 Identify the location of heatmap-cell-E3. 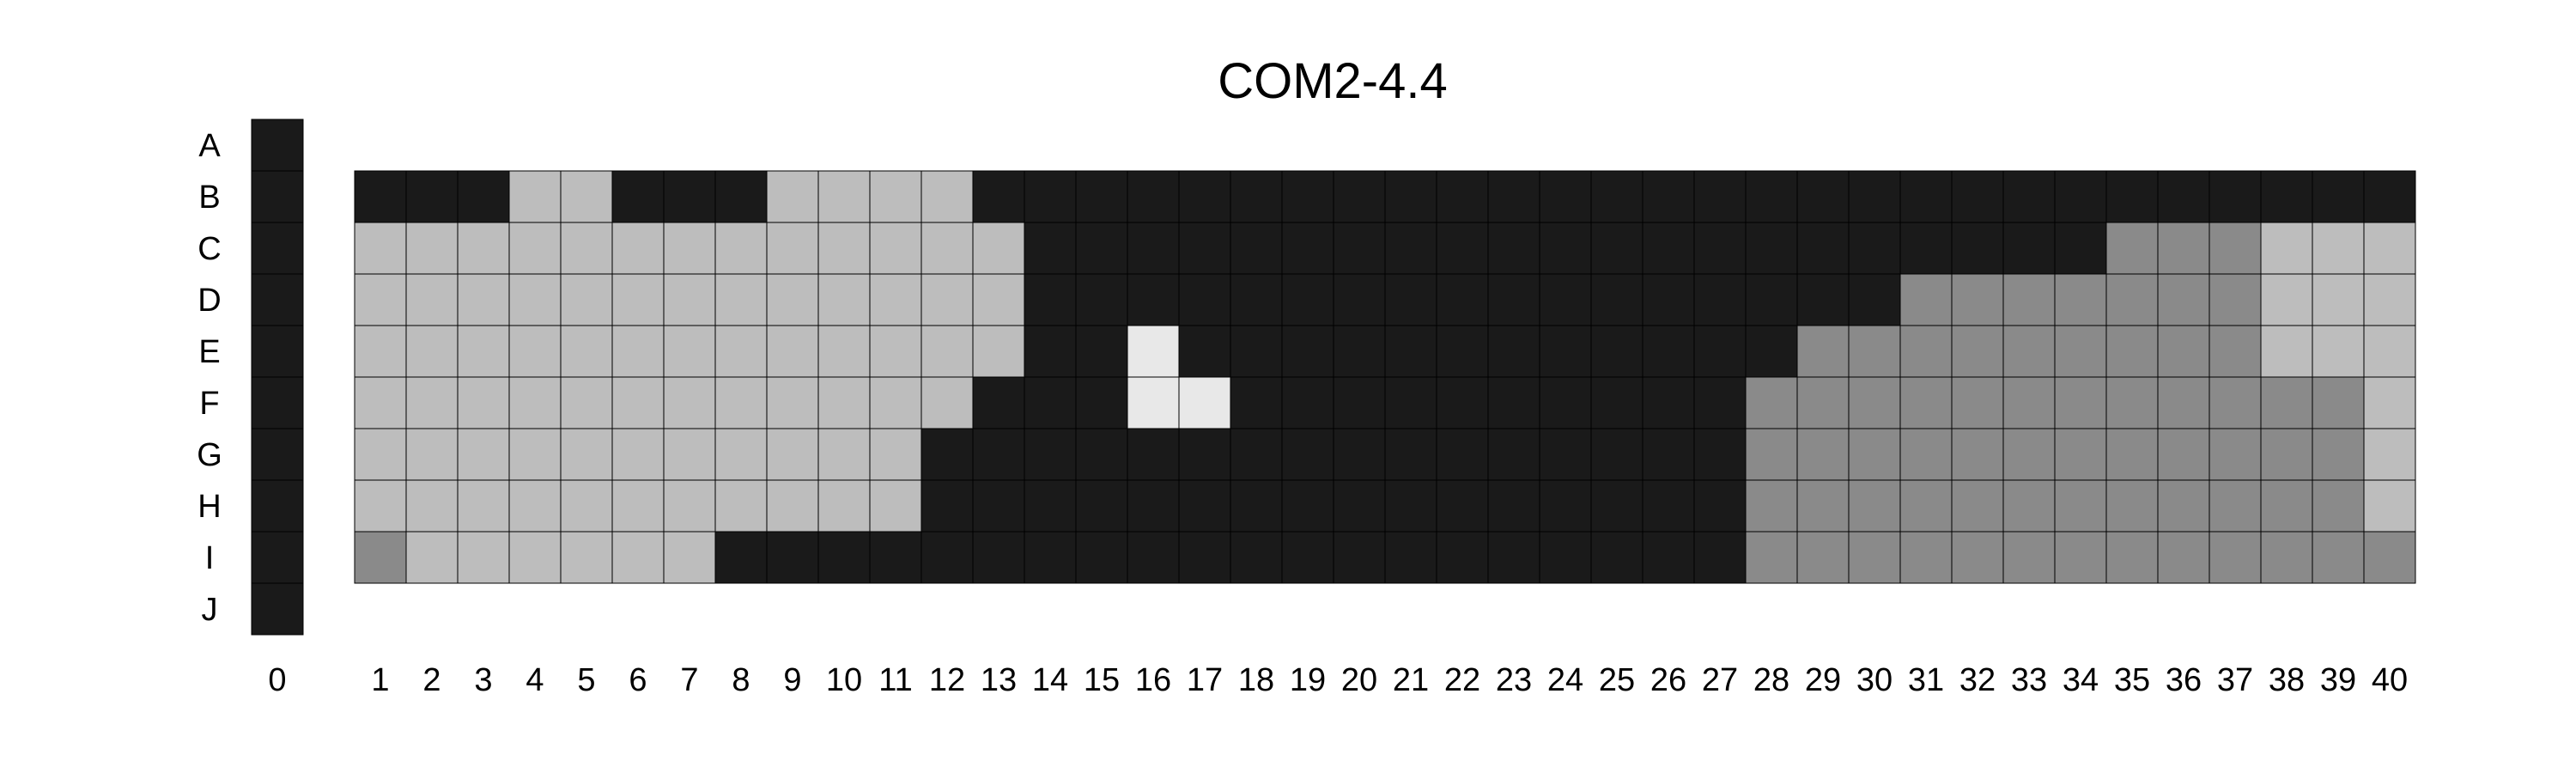
(483, 351).